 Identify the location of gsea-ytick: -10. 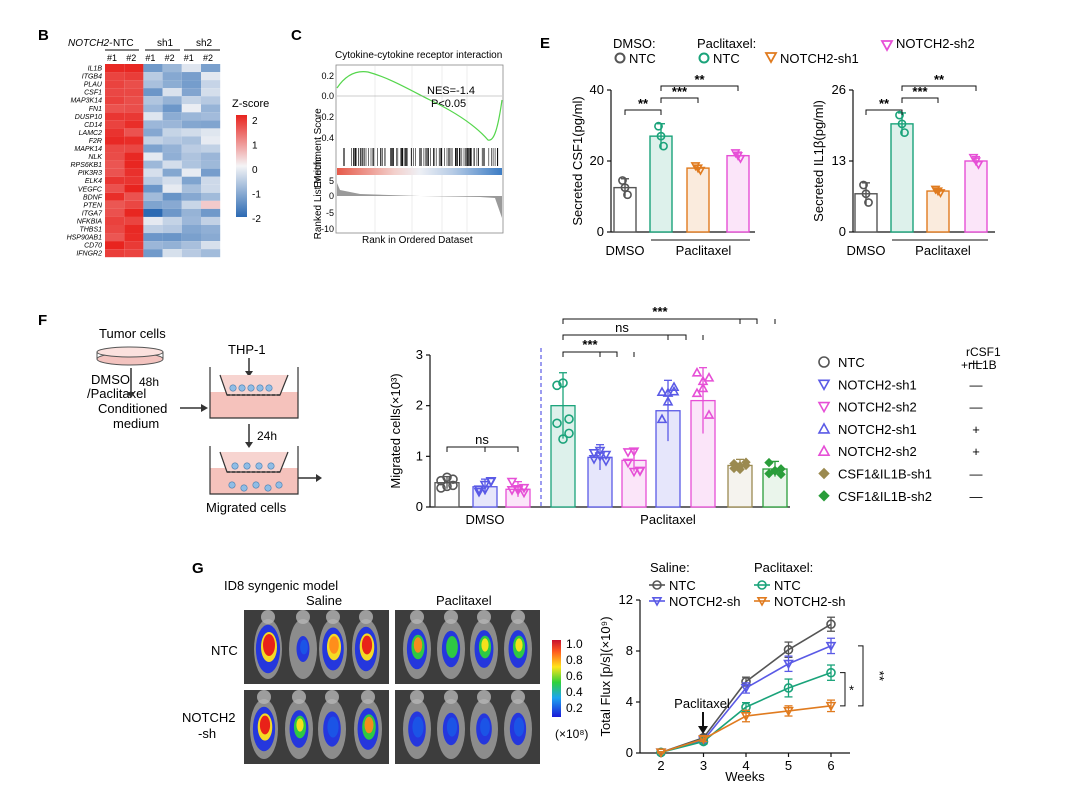
(327, 229).